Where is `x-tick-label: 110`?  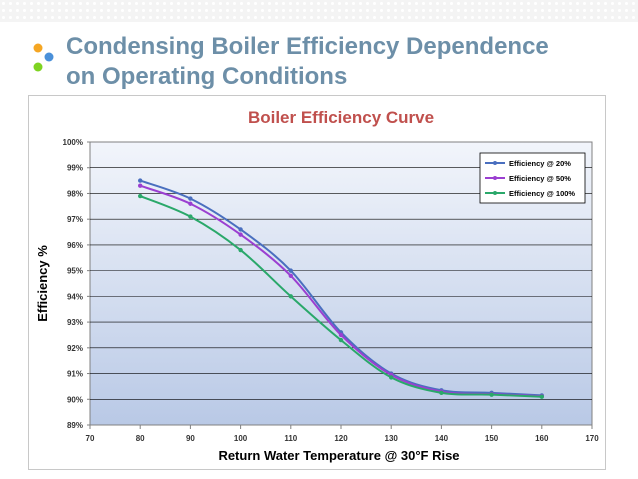 x-tick-label: 110 is located at coordinates (290, 438).